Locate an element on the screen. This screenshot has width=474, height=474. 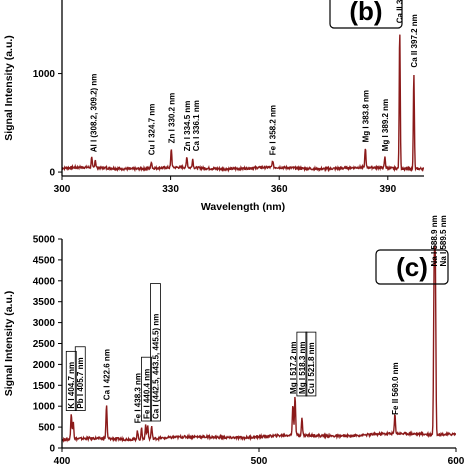
peak-annotation: Zn I 330.2 nm is located at coordinates (171, 118).